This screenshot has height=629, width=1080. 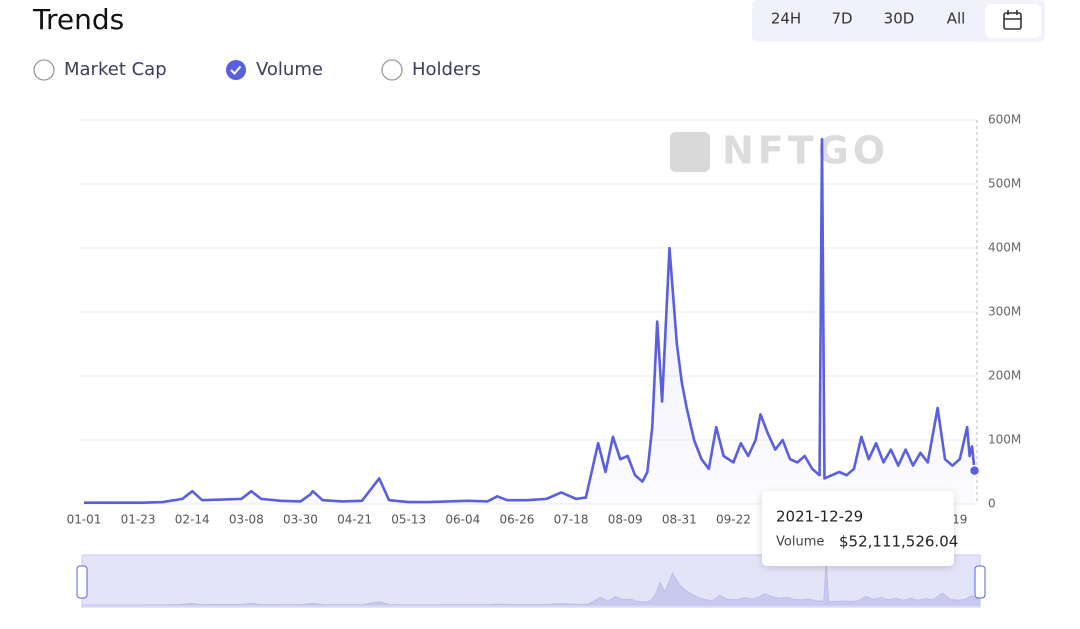 I want to click on x-tick-label: 07-18, so click(x=571, y=520).